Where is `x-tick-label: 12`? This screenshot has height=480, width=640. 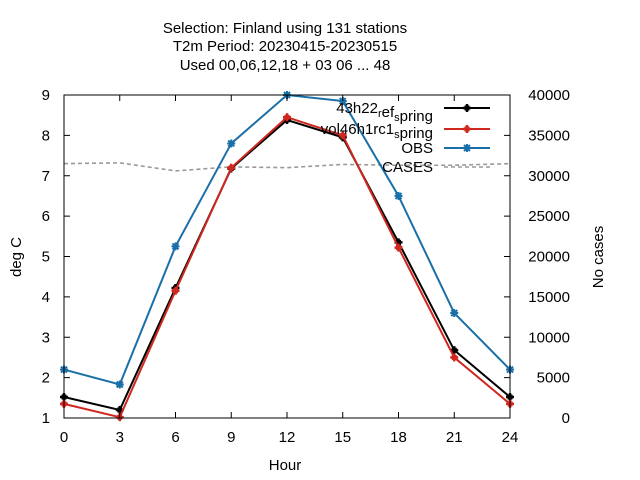
x-tick-label: 12 is located at coordinates (287, 437).